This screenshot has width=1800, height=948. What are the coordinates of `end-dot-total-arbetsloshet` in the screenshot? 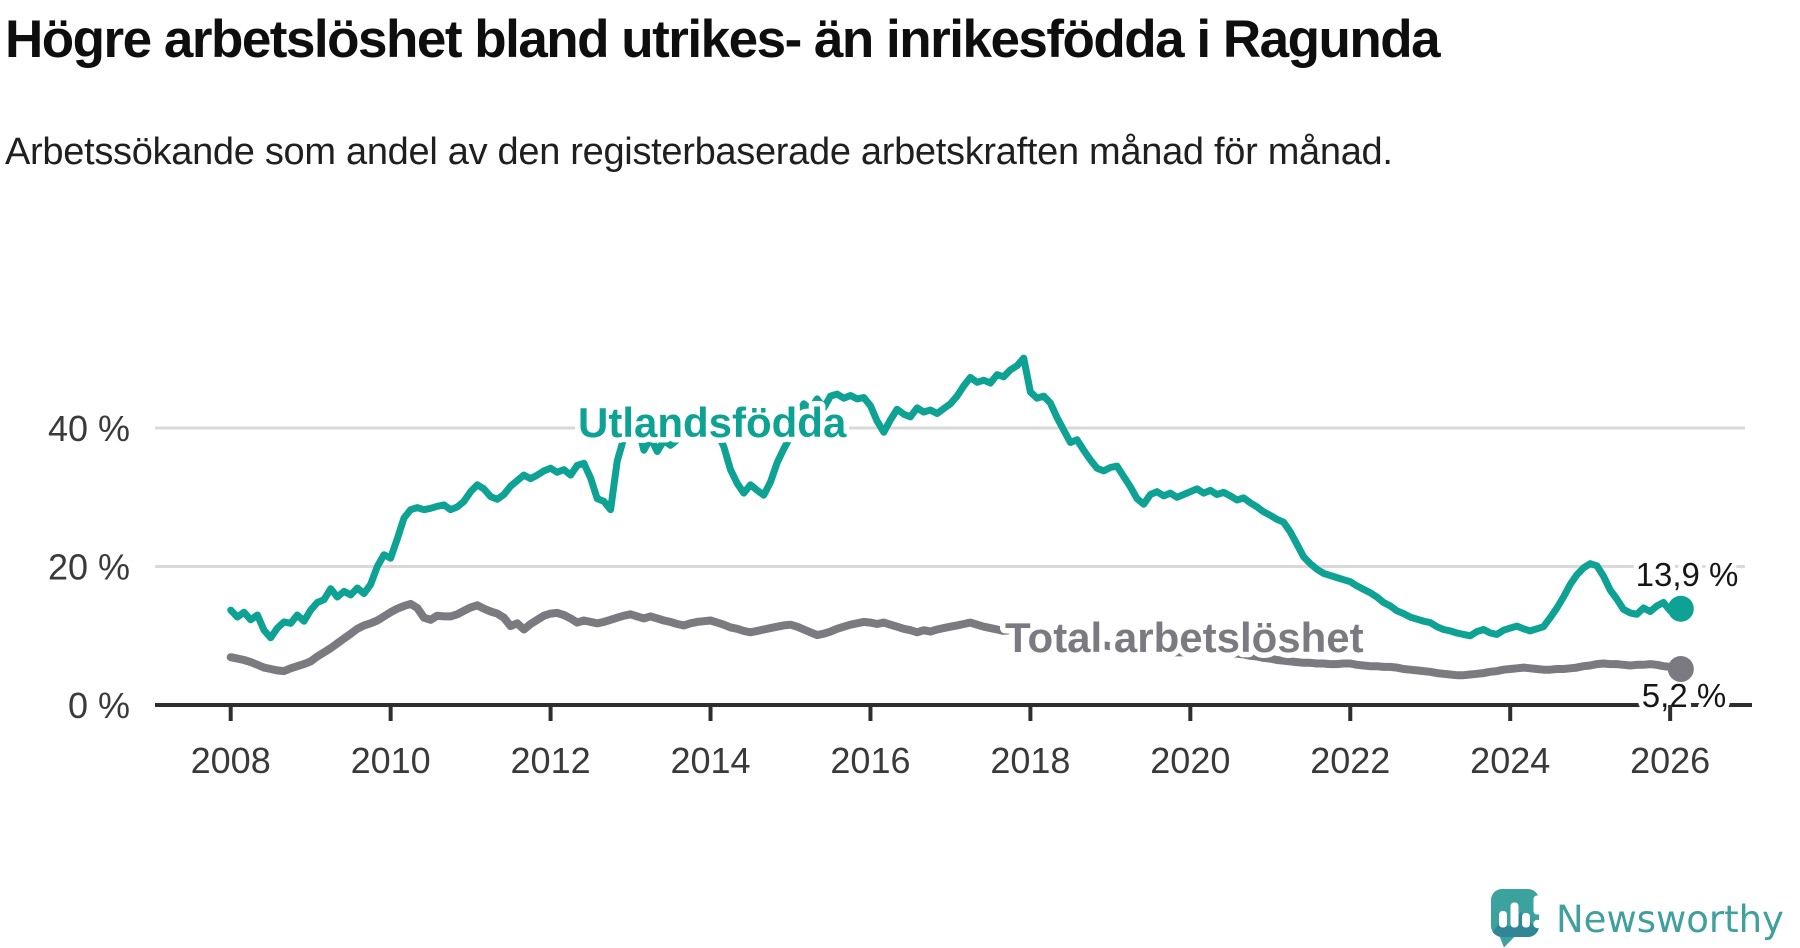 It's located at (1680, 668).